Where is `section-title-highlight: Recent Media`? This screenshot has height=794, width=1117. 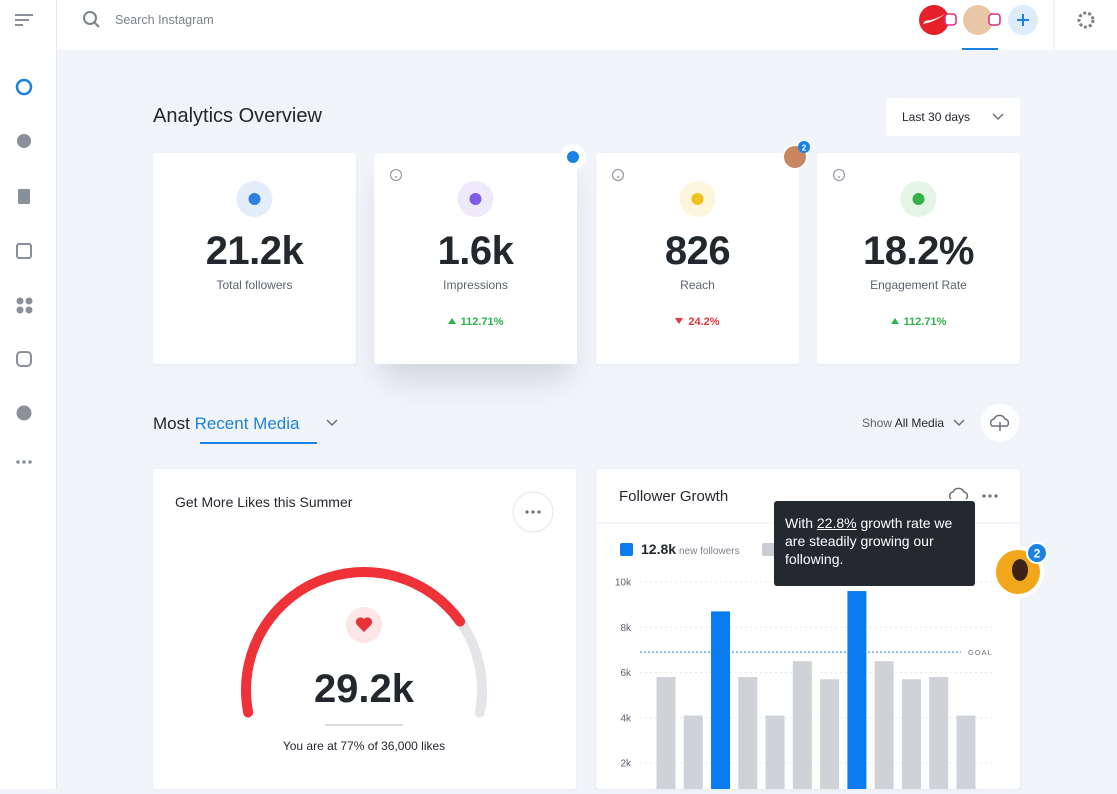
section-title-highlight: Recent Media is located at coordinates (247, 423).